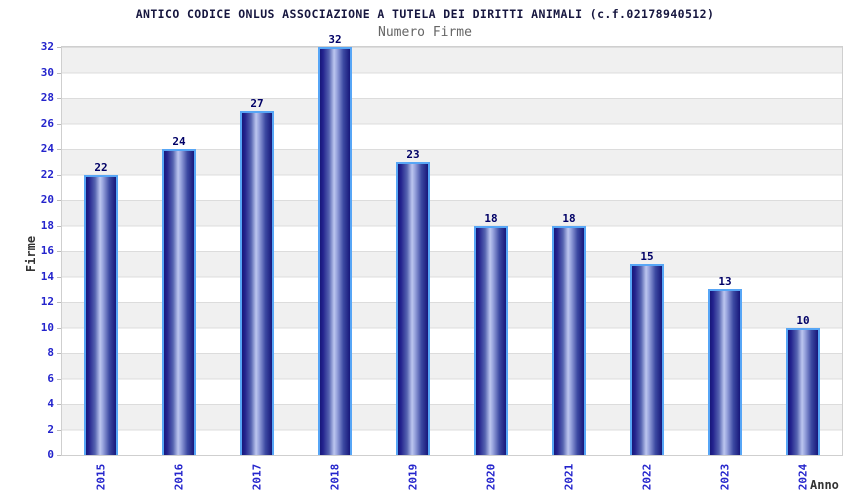 This screenshot has height=500, width=850. I want to click on x-tick-label-2019: 2019, so click(413, 477).